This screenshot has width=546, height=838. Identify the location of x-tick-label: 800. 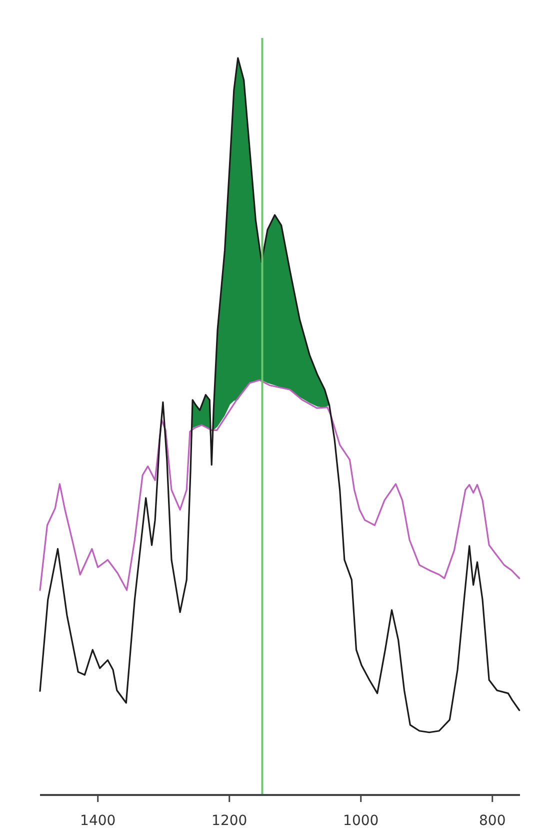
(492, 821).